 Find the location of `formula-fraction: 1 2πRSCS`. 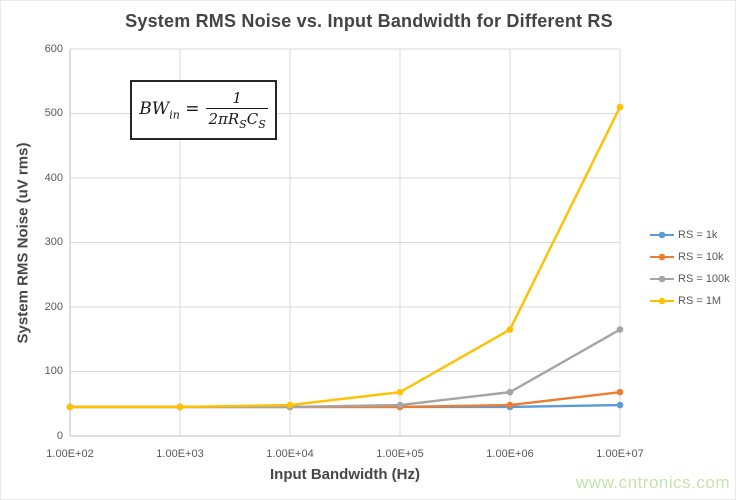

formula-fraction: 1 2πRSCS is located at coordinates (237, 110).